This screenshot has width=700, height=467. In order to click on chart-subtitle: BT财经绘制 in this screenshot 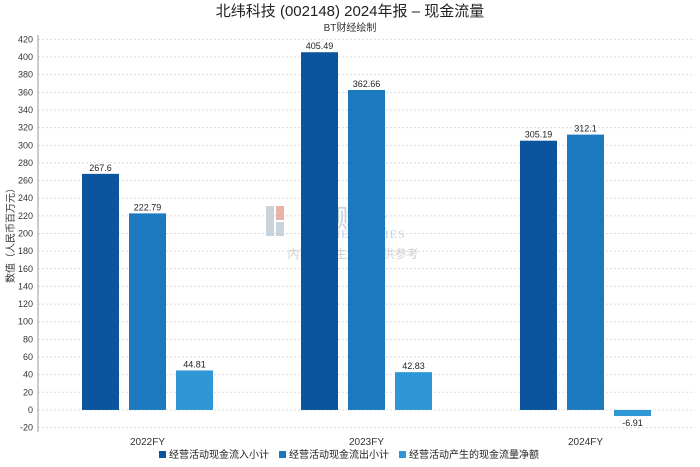, I will do `click(350, 27)`.